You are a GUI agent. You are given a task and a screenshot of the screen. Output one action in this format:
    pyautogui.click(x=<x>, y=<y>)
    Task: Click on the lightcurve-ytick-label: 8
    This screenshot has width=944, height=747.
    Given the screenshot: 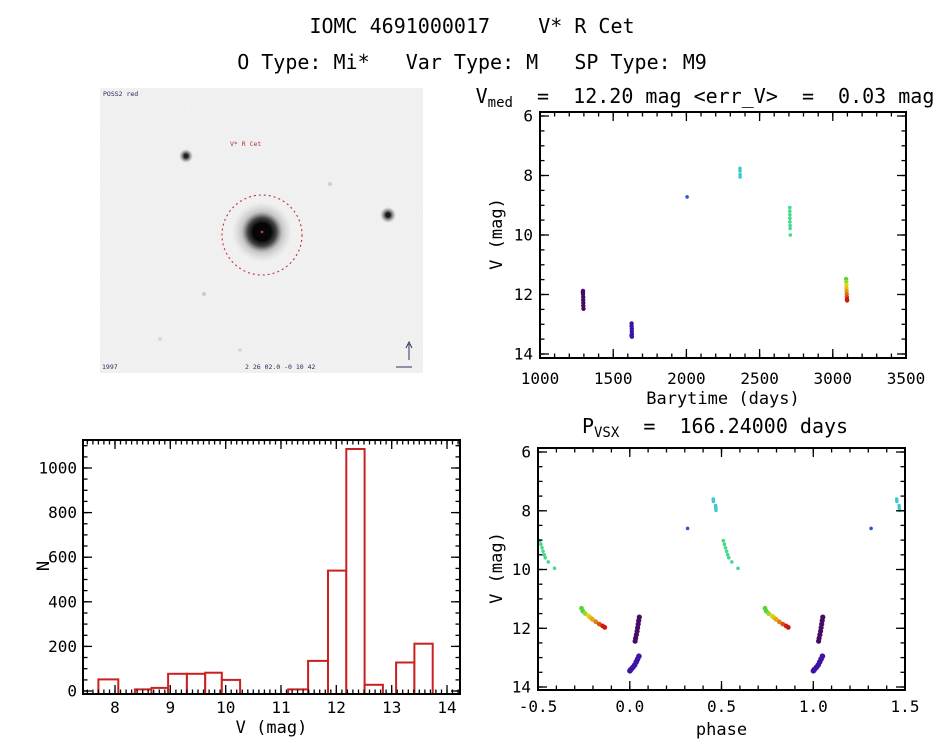 What is the action you would take?
    pyautogui.click(x=528, y=175)
    